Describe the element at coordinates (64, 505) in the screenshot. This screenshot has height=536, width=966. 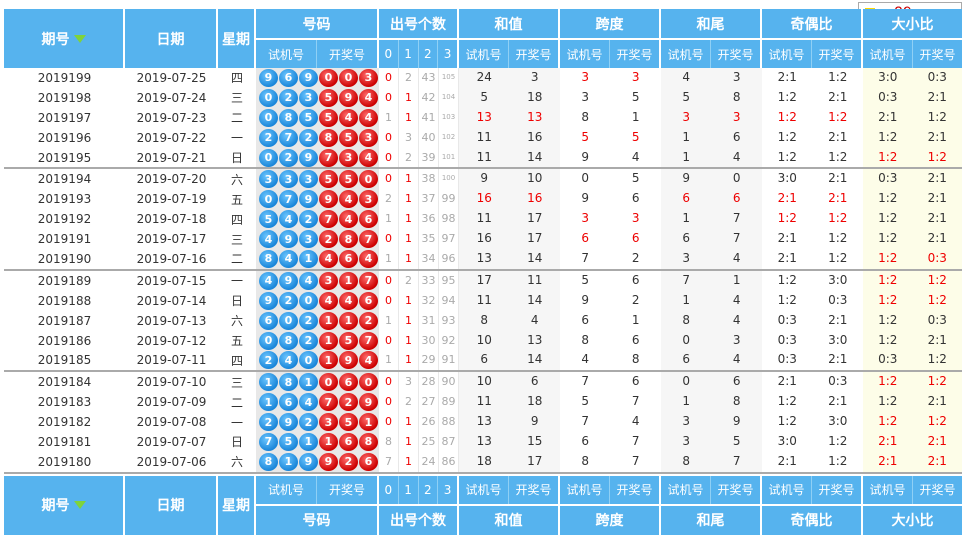
I see `issue-footer: 期号` at that location.